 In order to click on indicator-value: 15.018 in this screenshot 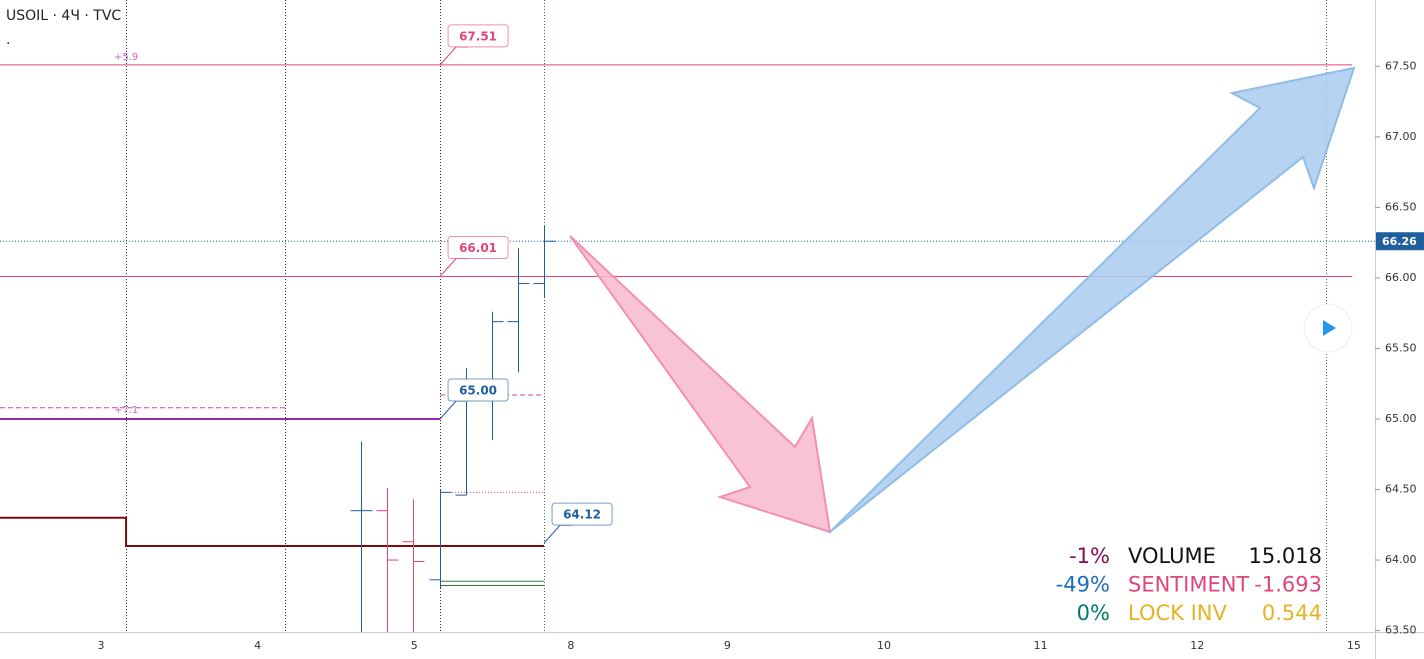, I will do `click(1285, 556)`.